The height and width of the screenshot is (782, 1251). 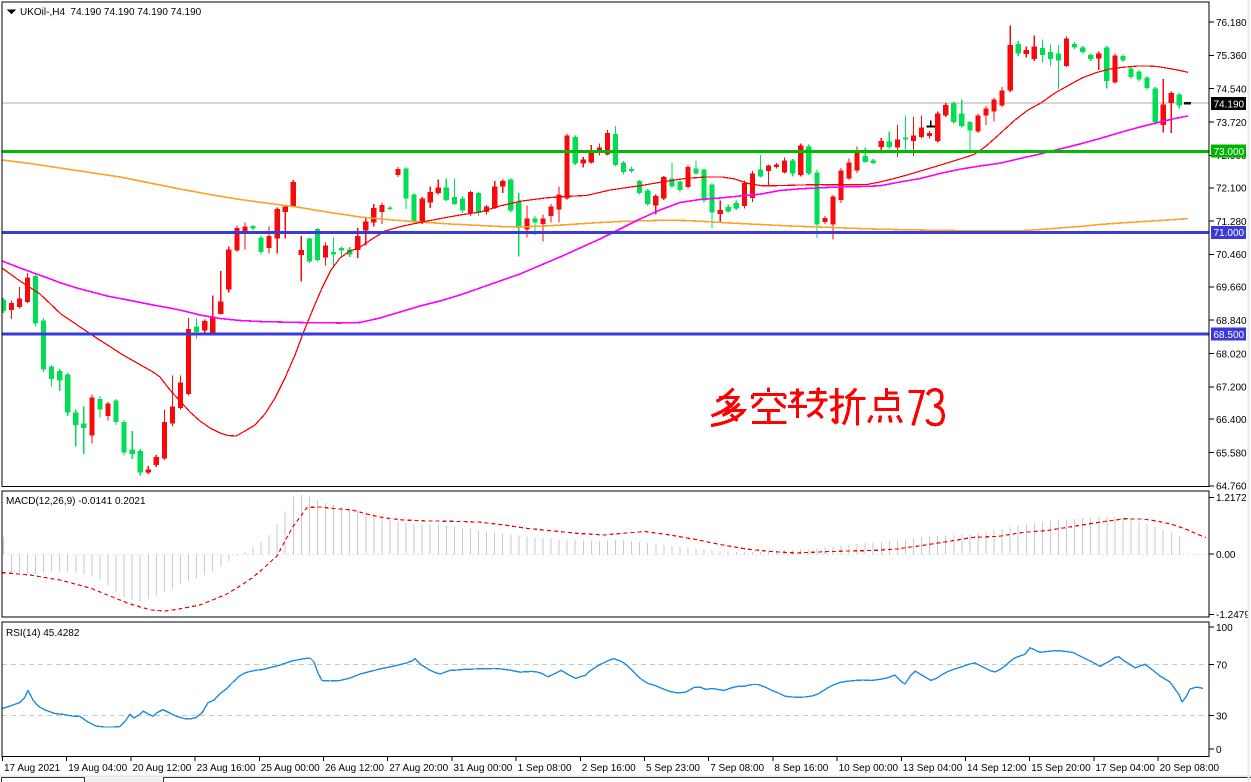 What do you see at coordinates (1231, 420) in the screenshot?
I see `svg-text: 66.400` at bounding box center [1231, 420].